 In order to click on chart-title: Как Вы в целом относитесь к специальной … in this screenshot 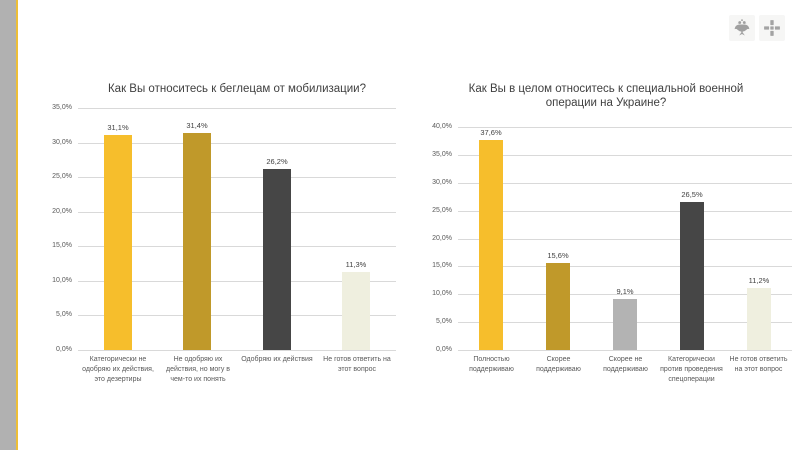, I will do `click(606, 96)`.